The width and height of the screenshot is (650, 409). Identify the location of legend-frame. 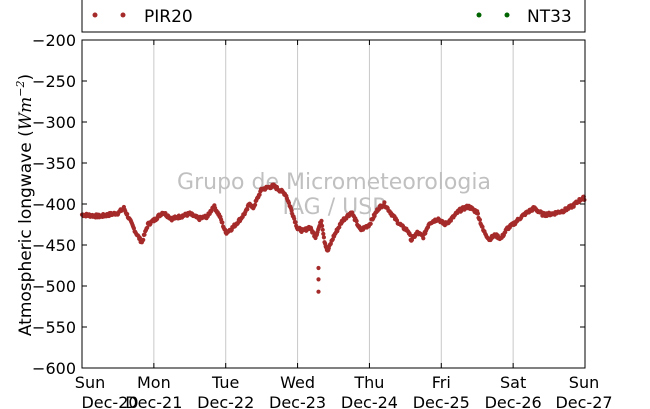
(333, 16).